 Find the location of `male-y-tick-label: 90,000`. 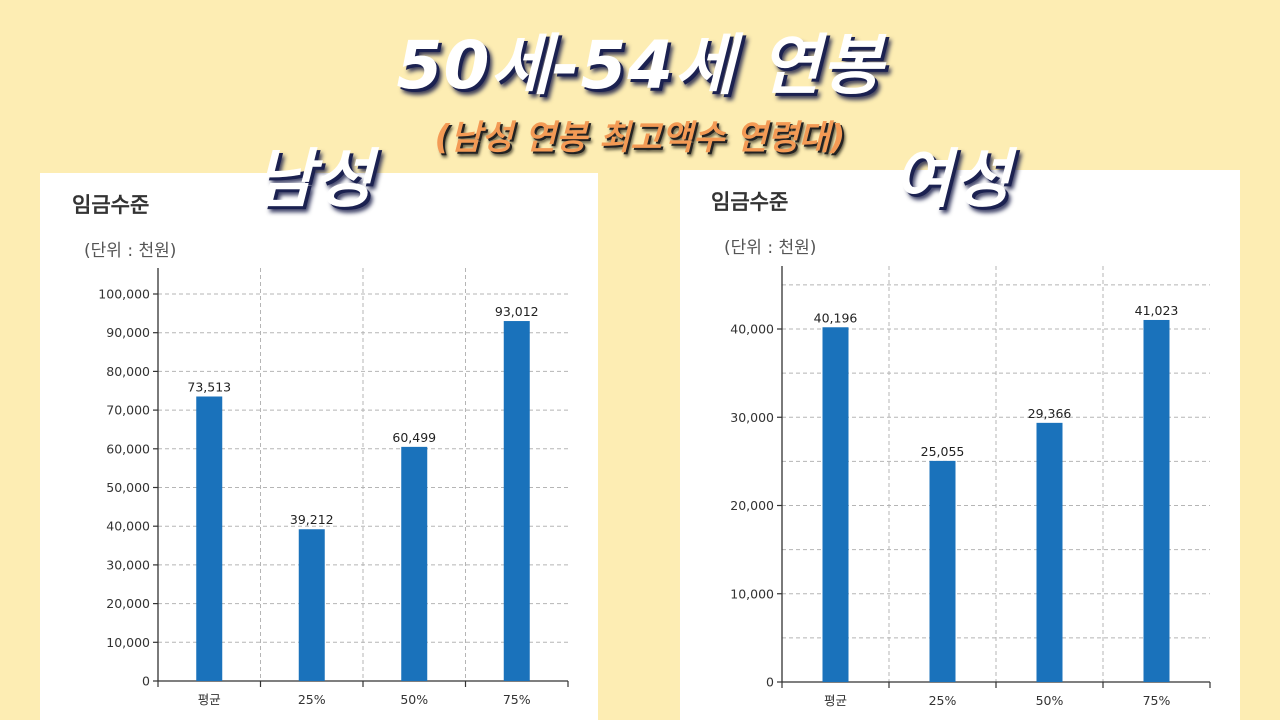

male-y-tick-label: 90,000 is located at coordinates (128, 332).